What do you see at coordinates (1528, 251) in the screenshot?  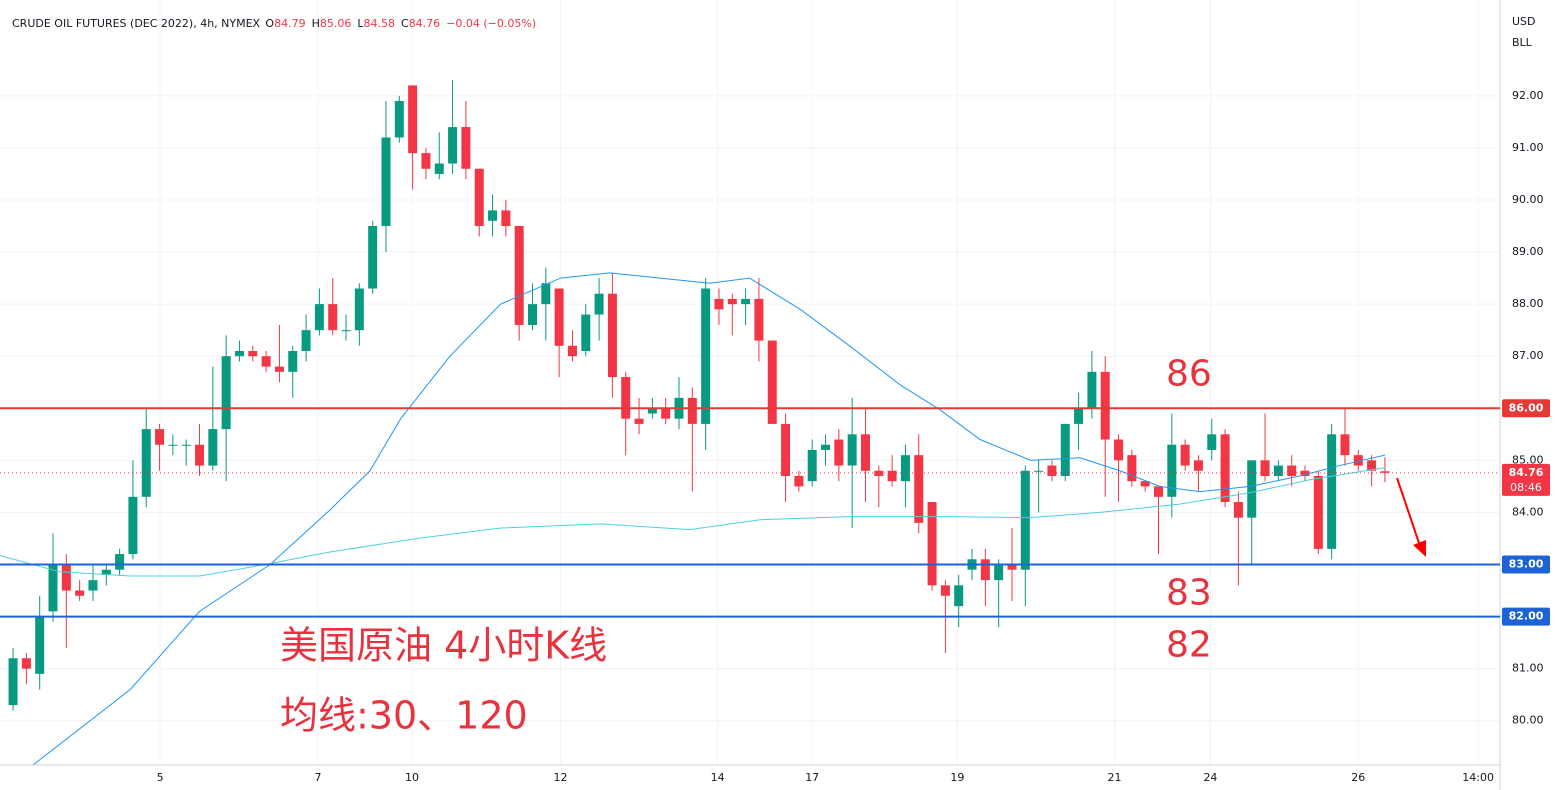 I see `y-tick-label: 89.00` at bounding box center [1528, 251].